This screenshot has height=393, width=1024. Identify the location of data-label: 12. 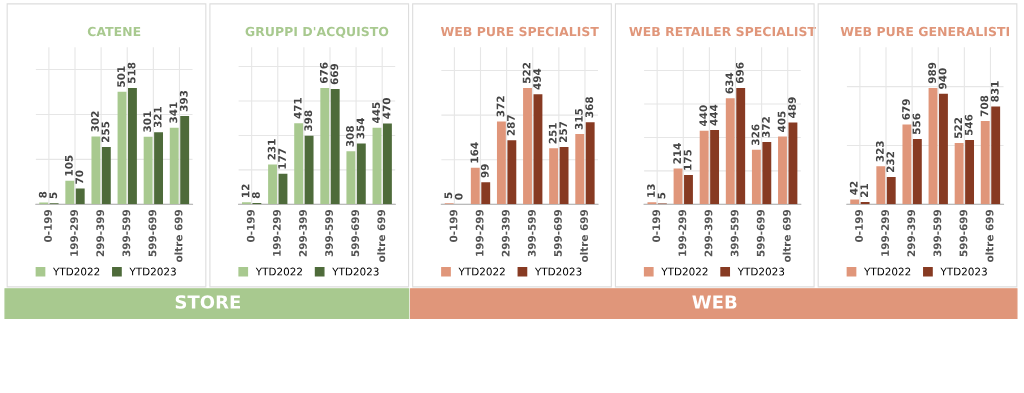
(245, 190).